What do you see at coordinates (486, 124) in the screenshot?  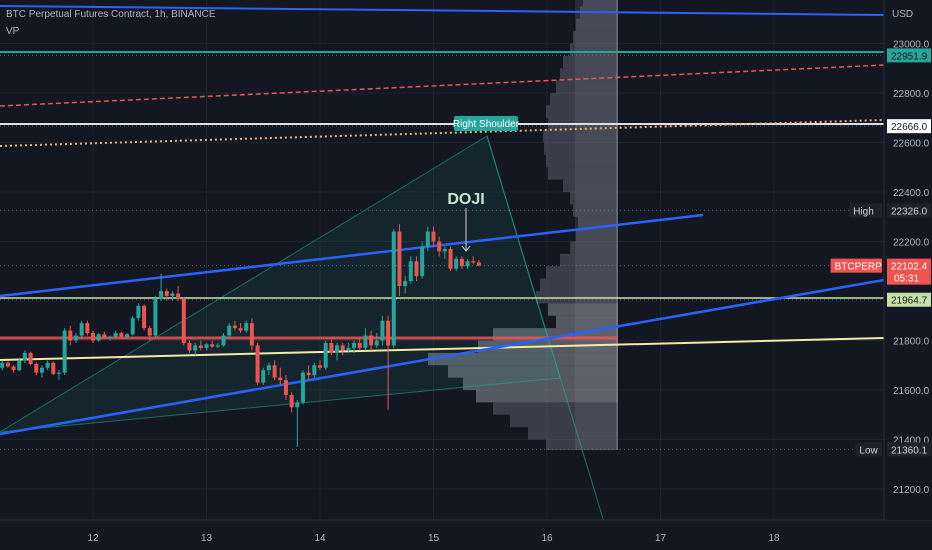 I see `right-shoulder-label: Right Shoulder` at bounding box center [486, 124].